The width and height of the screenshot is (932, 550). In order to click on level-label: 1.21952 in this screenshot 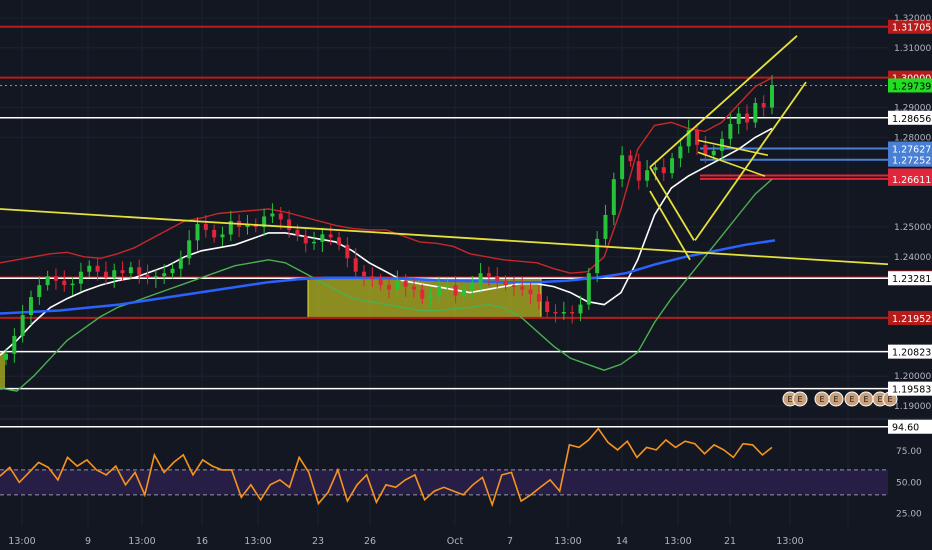, I will do `click(911, 319)`.